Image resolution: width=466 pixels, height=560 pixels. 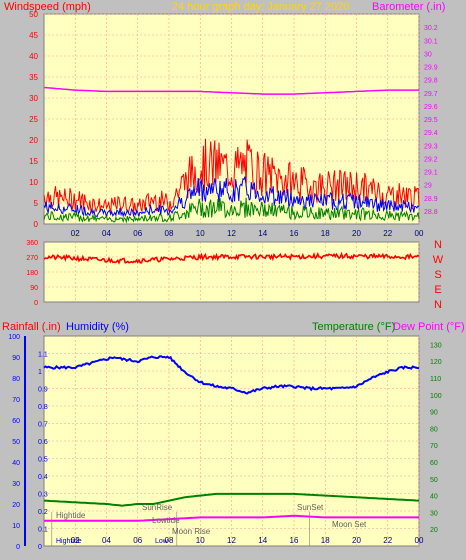 What do you see at coordinates (431, 120) in the screenshot?
I see `barometer-y-tick: 29.5` at bounding box center [431, 120].